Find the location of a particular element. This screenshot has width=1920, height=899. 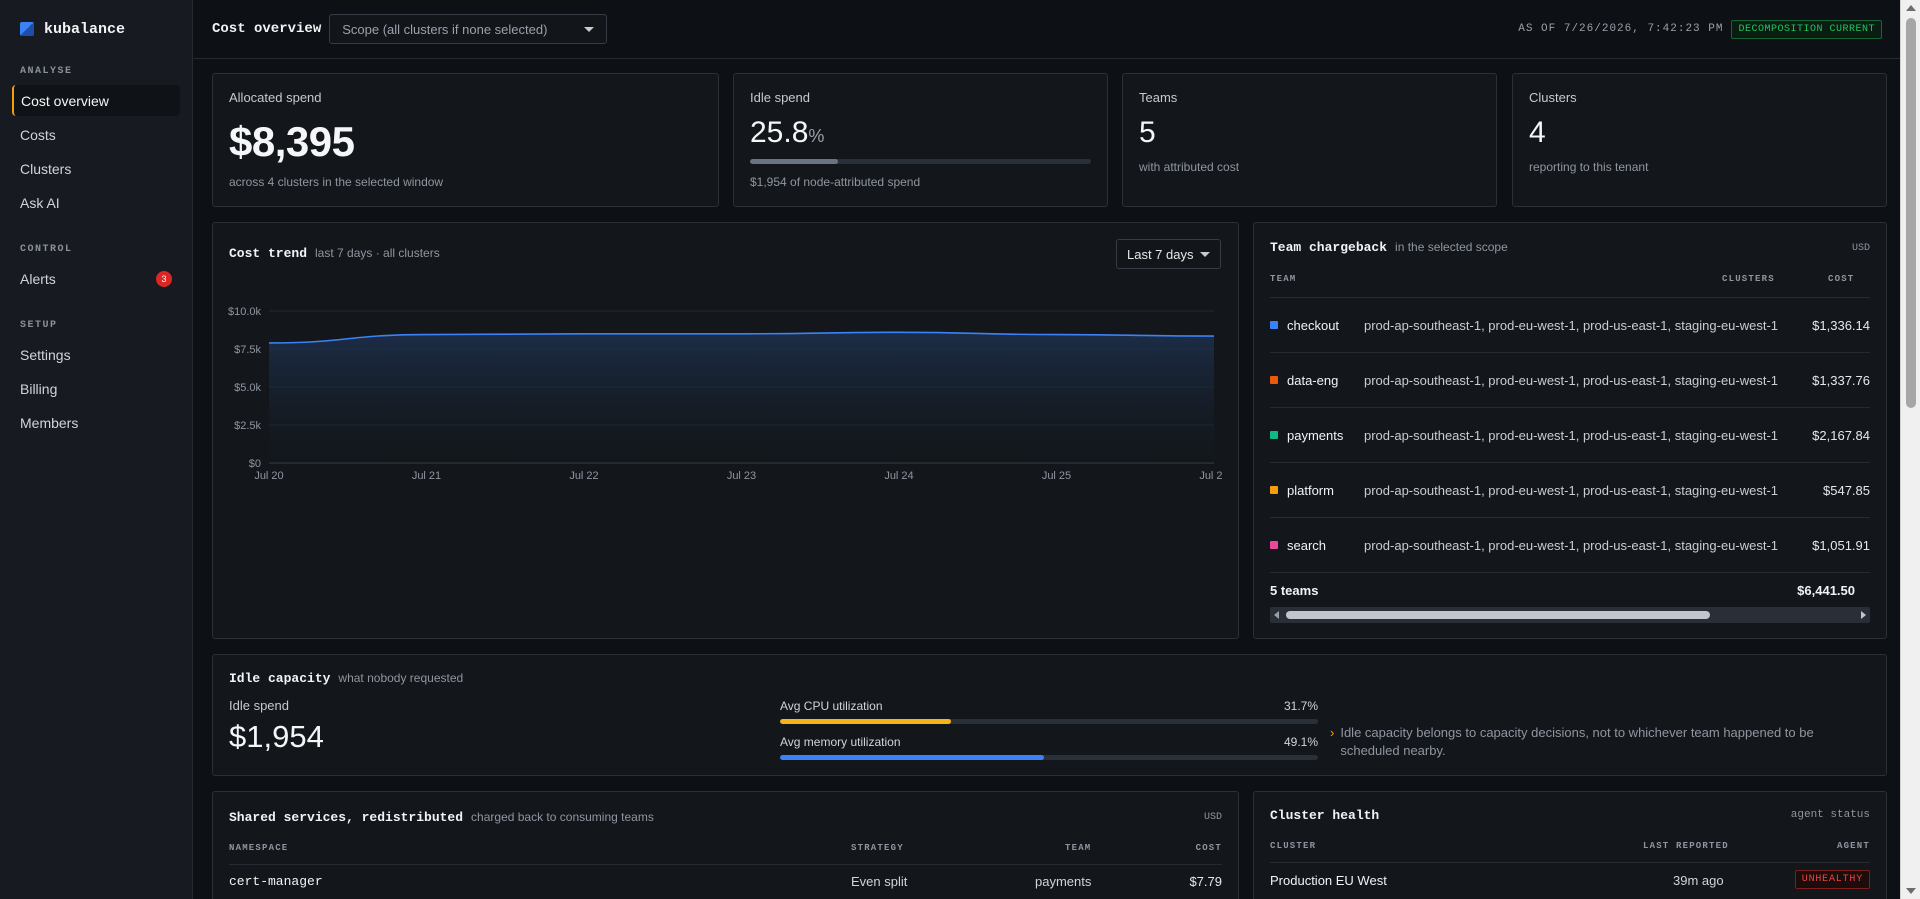

cpu-bar-fill is located at coordinates (865, 721).